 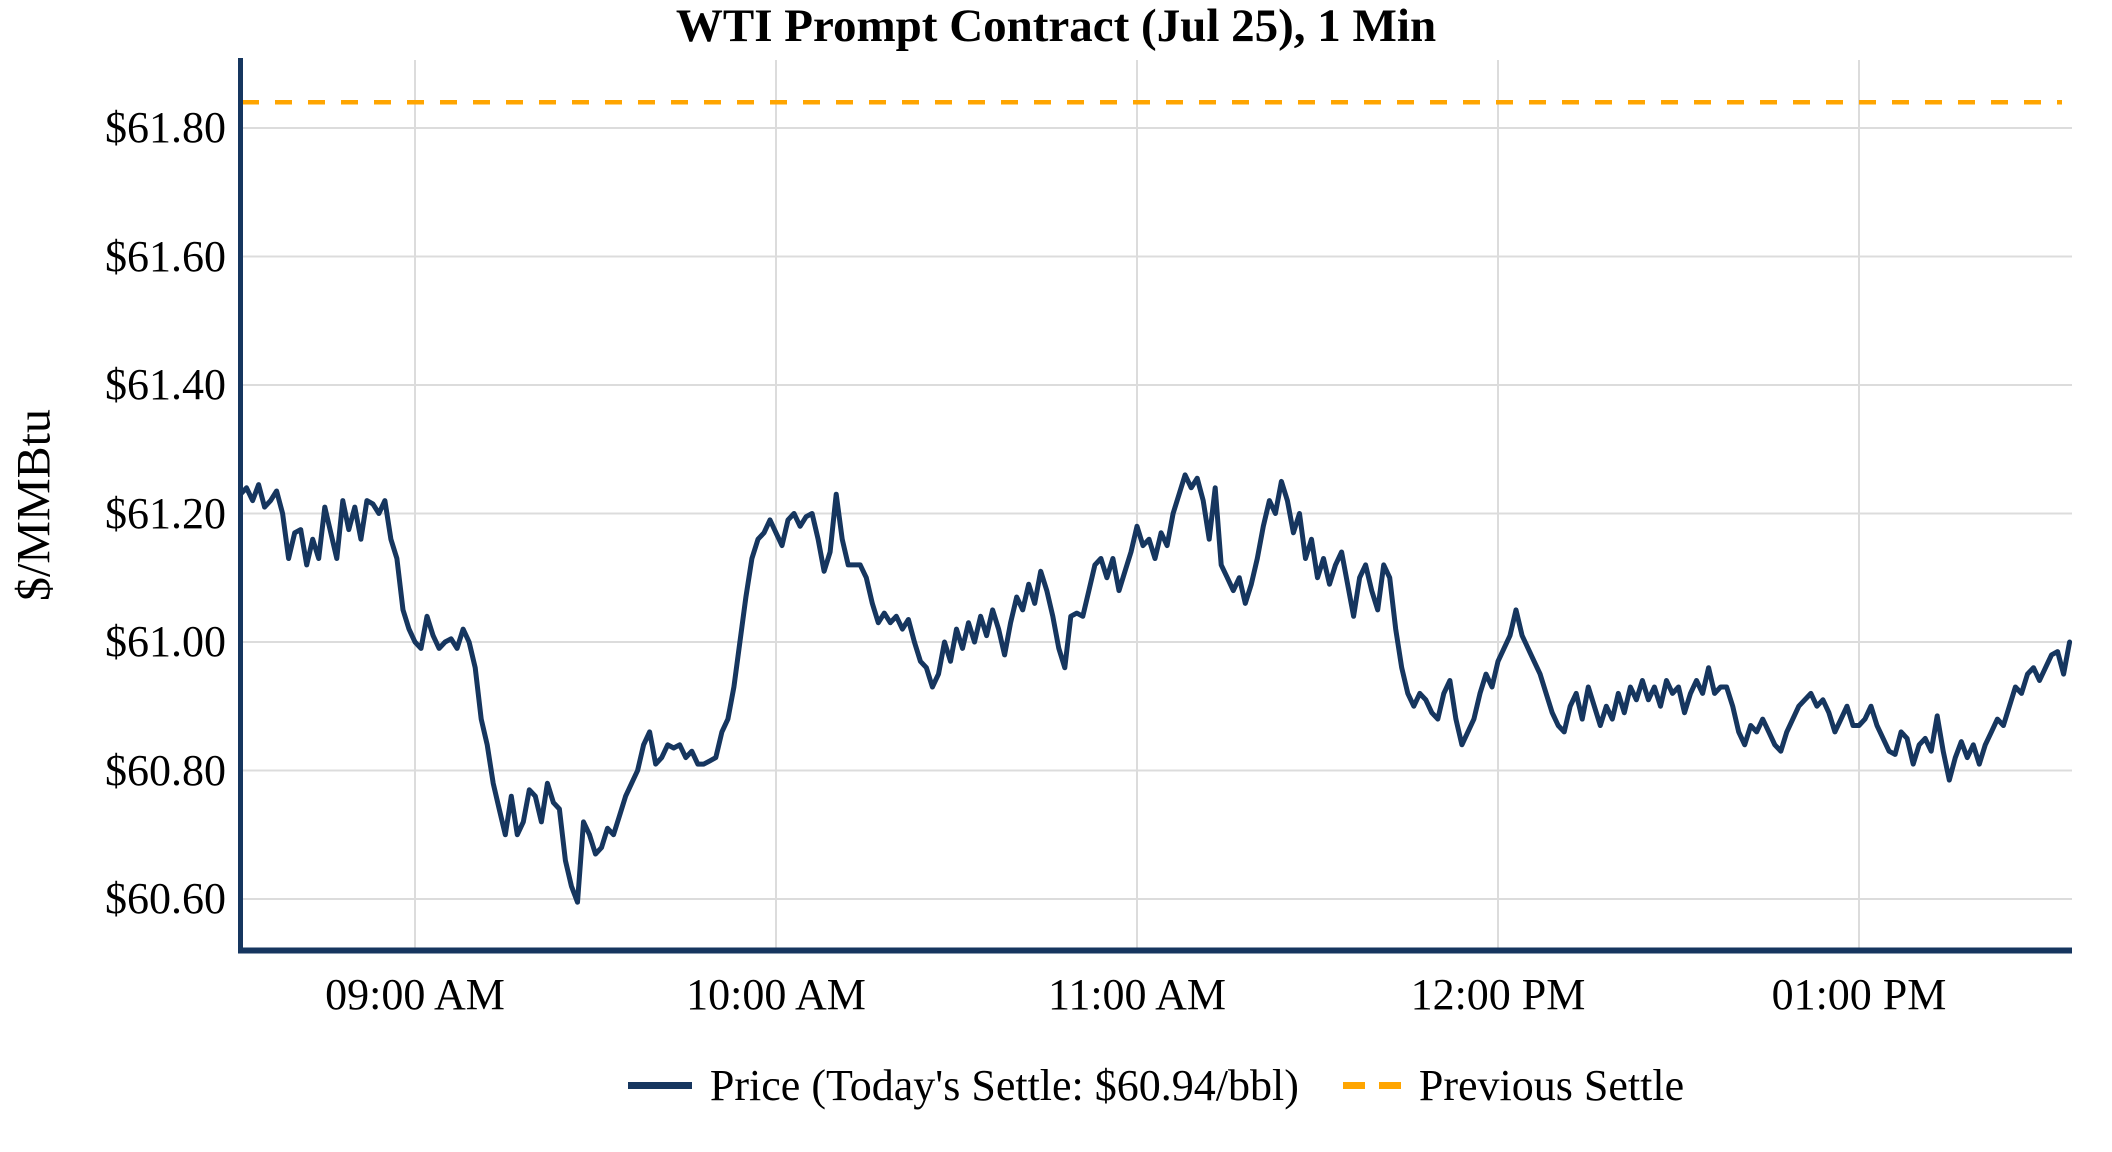 I want to click on y-tick-label: $61.60, so click(x=165, y=256).